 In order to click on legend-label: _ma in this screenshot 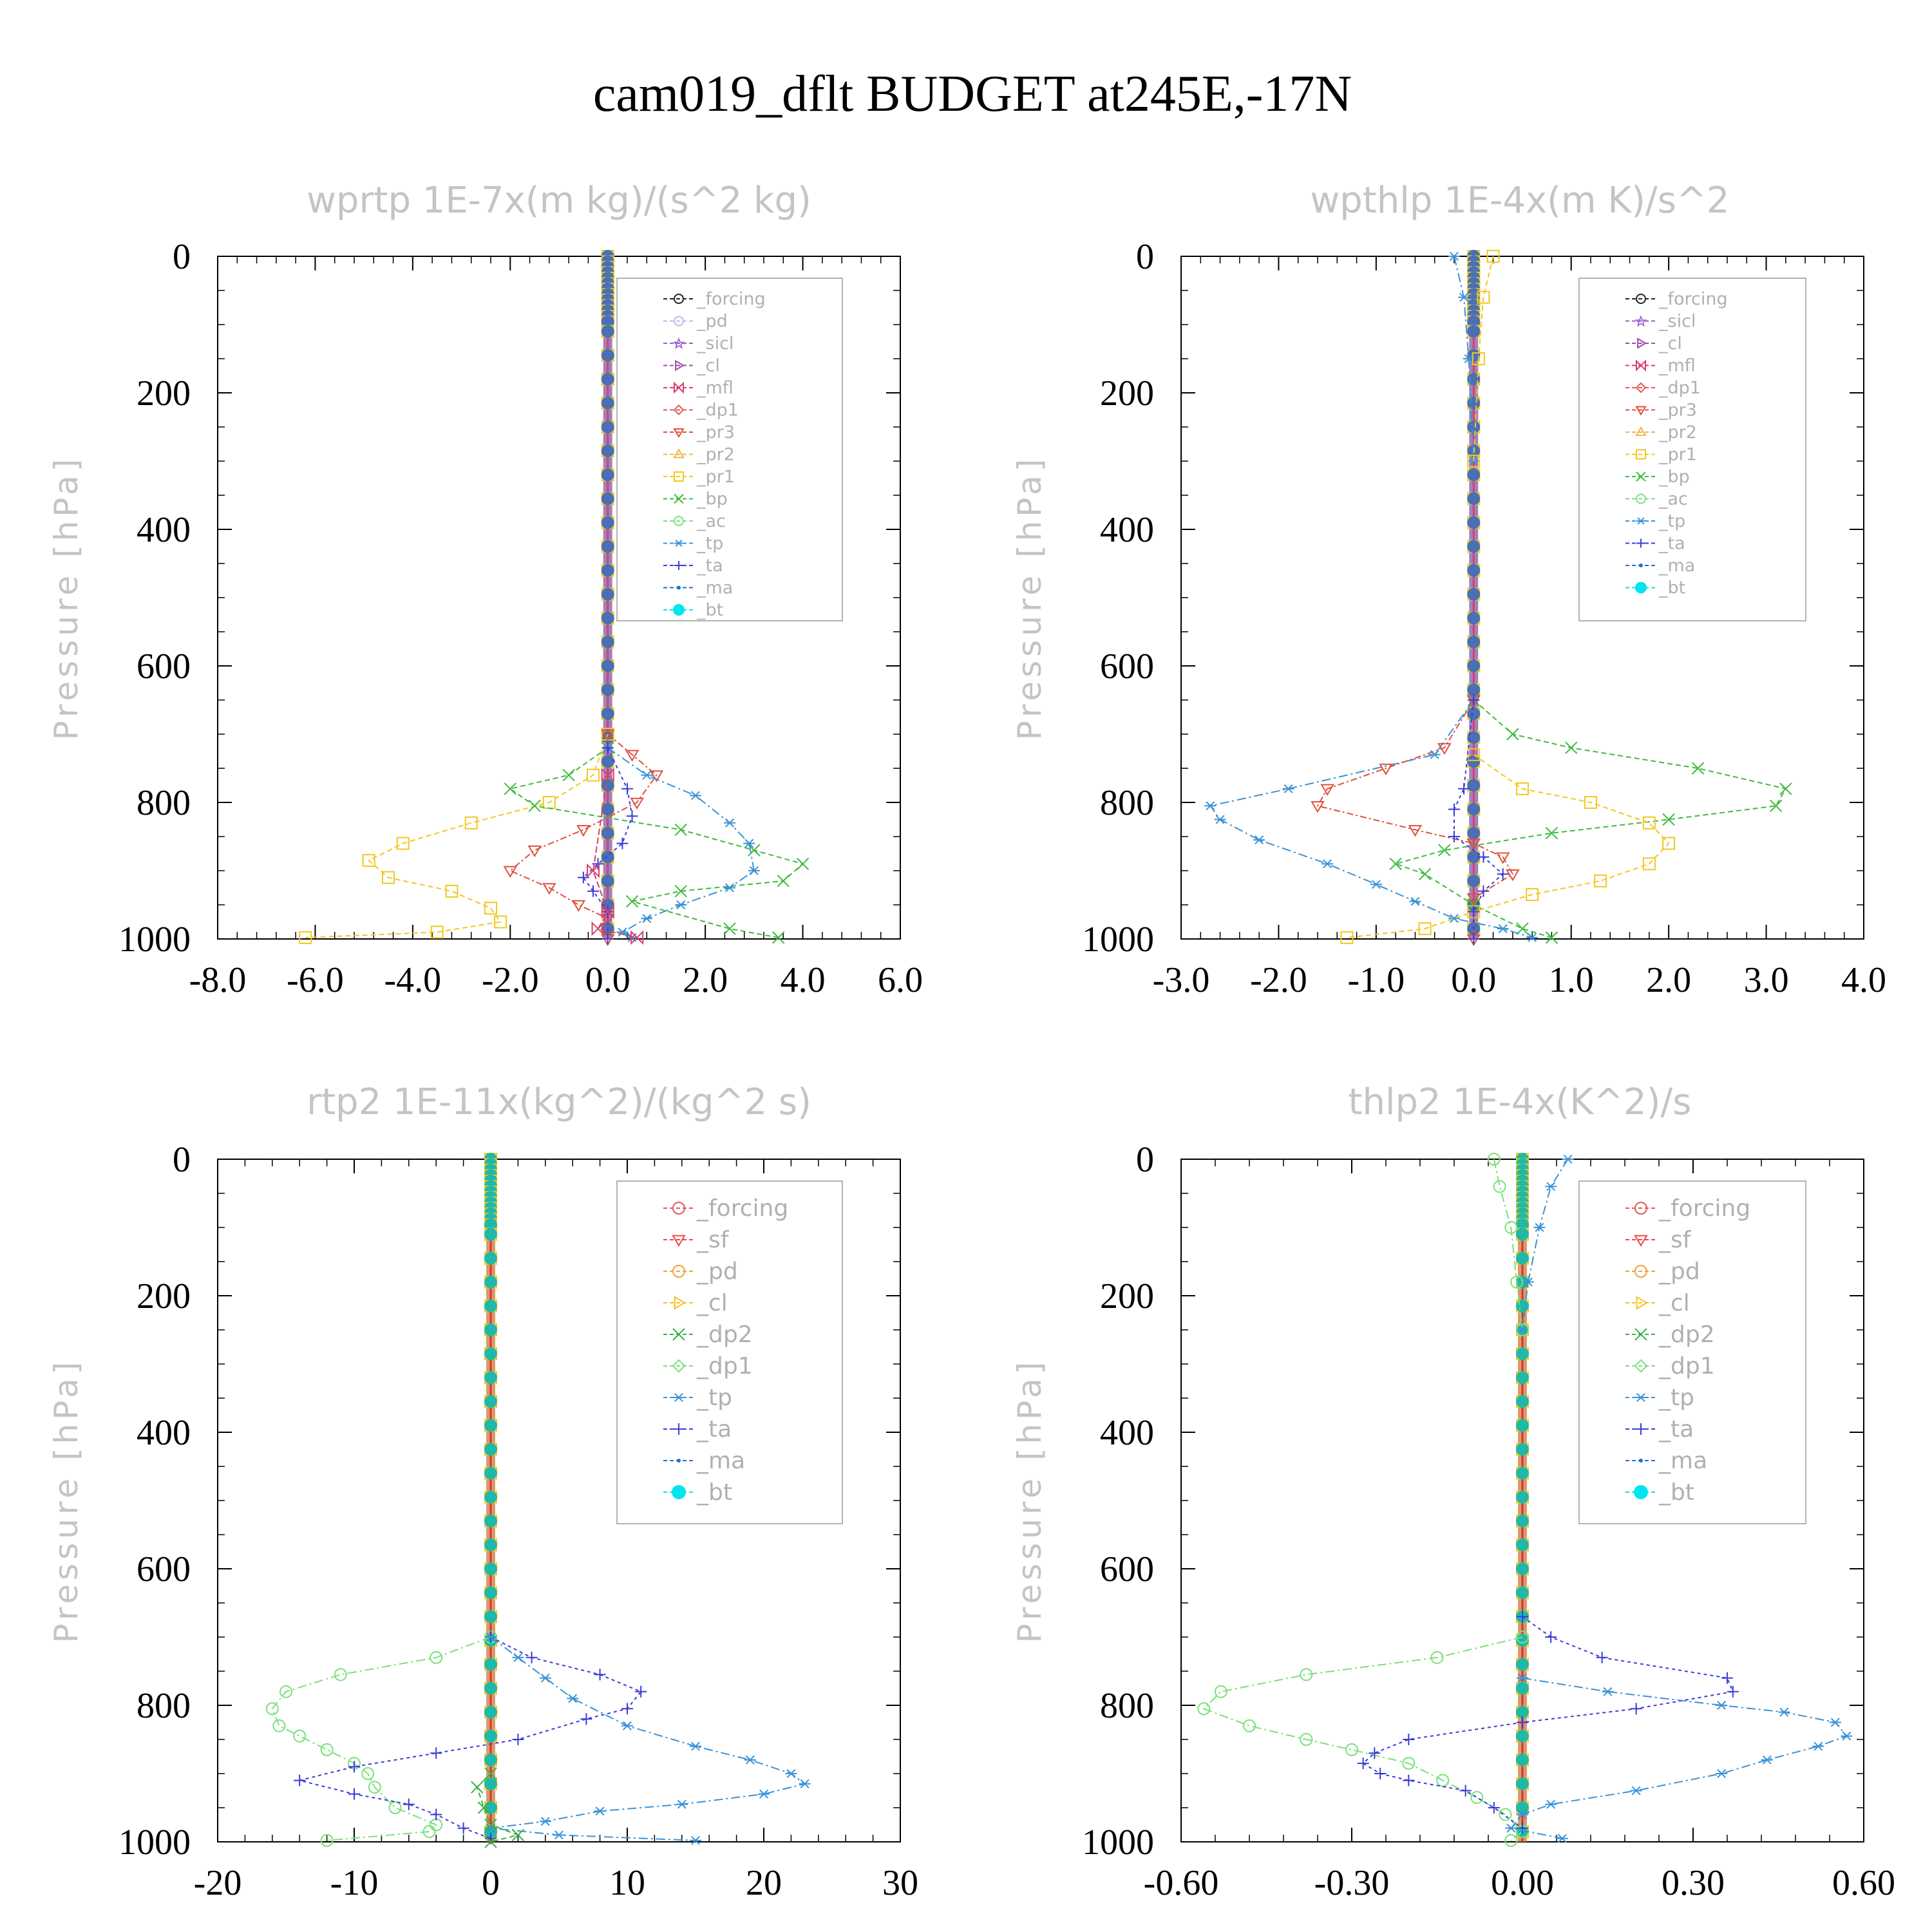, I will do `click(720, 1461)`.